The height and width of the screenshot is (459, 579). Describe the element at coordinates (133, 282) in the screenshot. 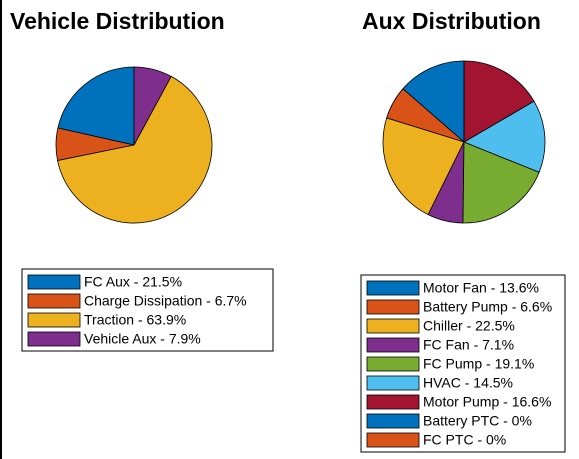

I see `legend-label: FC Aux - 21.5%` at that location.